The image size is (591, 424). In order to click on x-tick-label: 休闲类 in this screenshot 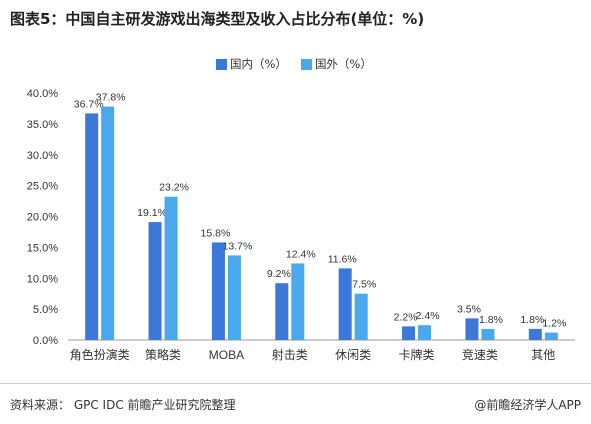, I will do `click(353, 355)`.